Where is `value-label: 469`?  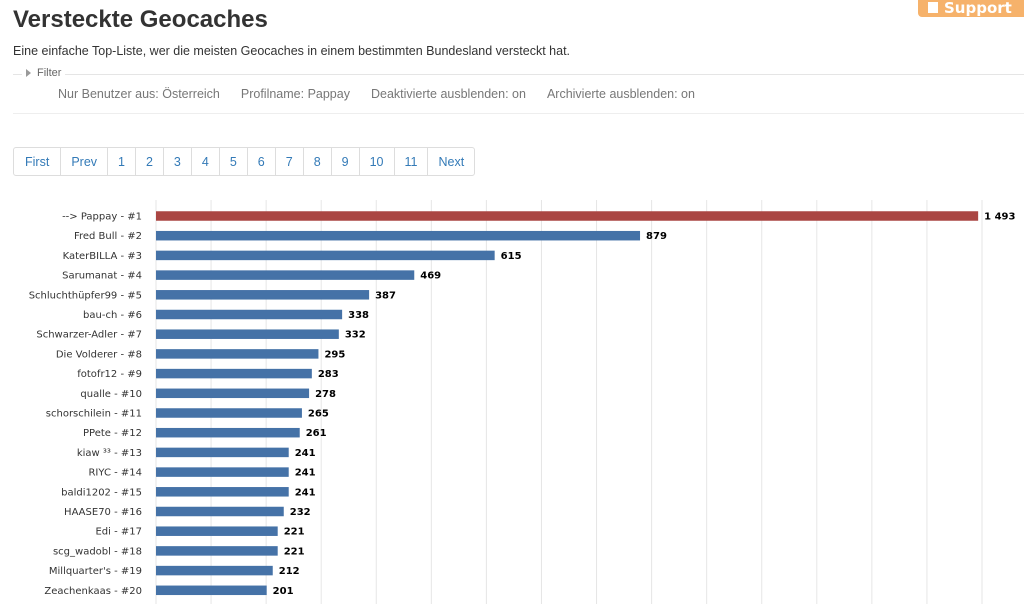 value-label: 469 is located at coordinates (430, 276).